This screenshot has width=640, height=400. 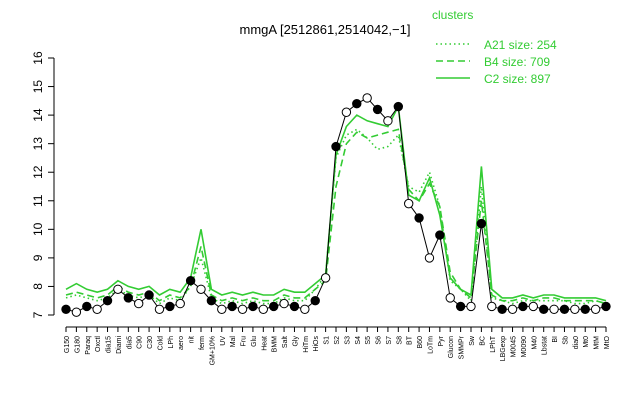 I want to click on y-tick-label: 7, so click(x=38, y=314).